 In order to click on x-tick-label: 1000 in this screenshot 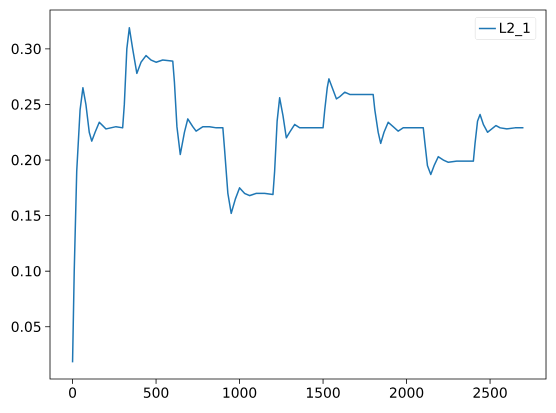, I will do `click(239, 392)`.